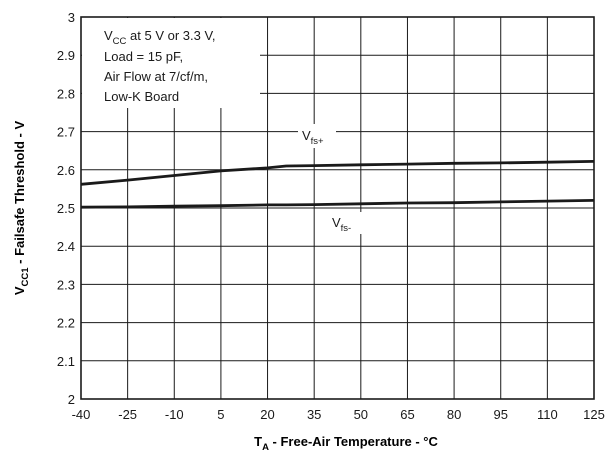  I want to click on series-line-vfs-plus, so click(337, 173).